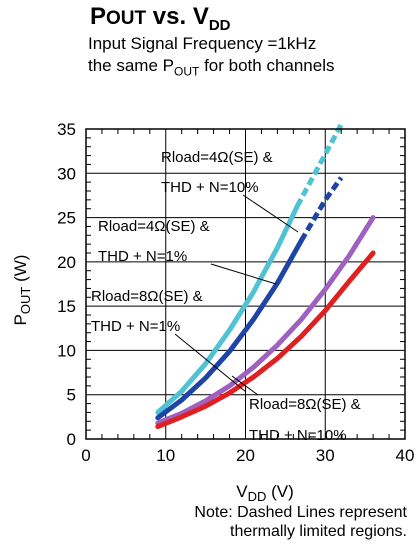 The width and height of the screenshot is (417, 550). What do you see at coordinates (154, 226) in the screenshot?
I see `series-label-2-line1: Rload=4Ω(SE) &` at bounding box center [154, 226].